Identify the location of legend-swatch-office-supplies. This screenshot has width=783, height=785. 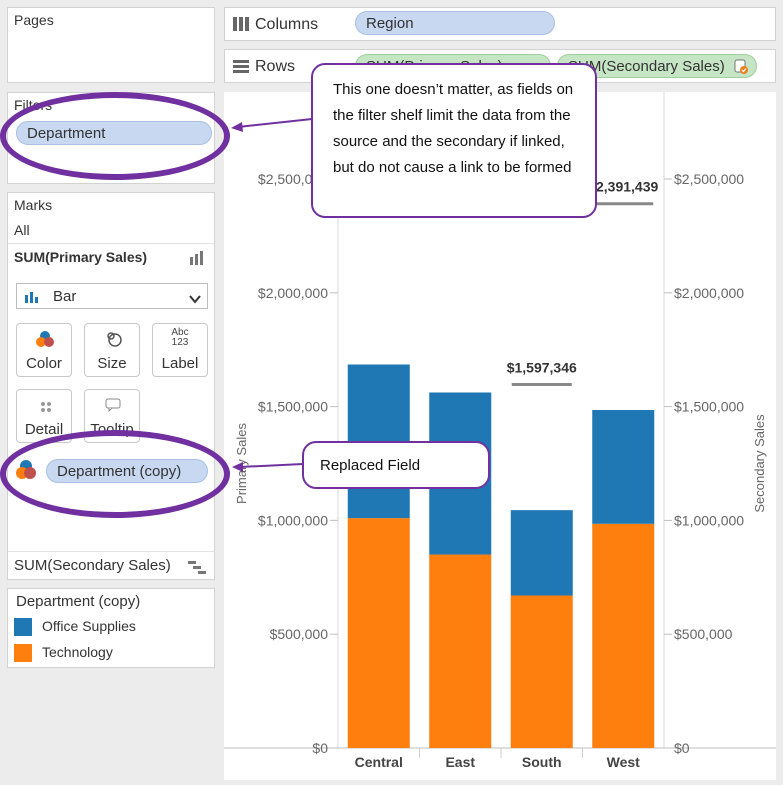
(23, 627).